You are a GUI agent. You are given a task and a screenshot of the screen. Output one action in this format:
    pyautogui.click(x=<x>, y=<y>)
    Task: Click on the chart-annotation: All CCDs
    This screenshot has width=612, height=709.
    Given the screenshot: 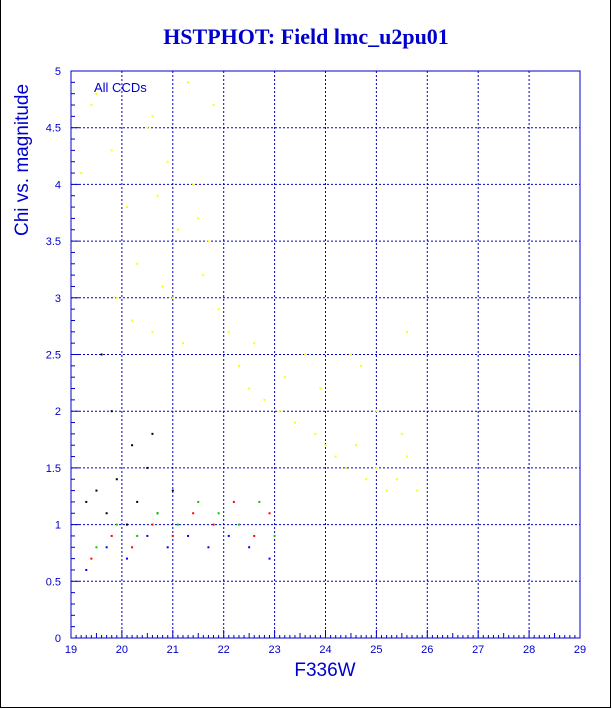 What is the action you would take?
    pyautogui.click(x=120, y=87)
    